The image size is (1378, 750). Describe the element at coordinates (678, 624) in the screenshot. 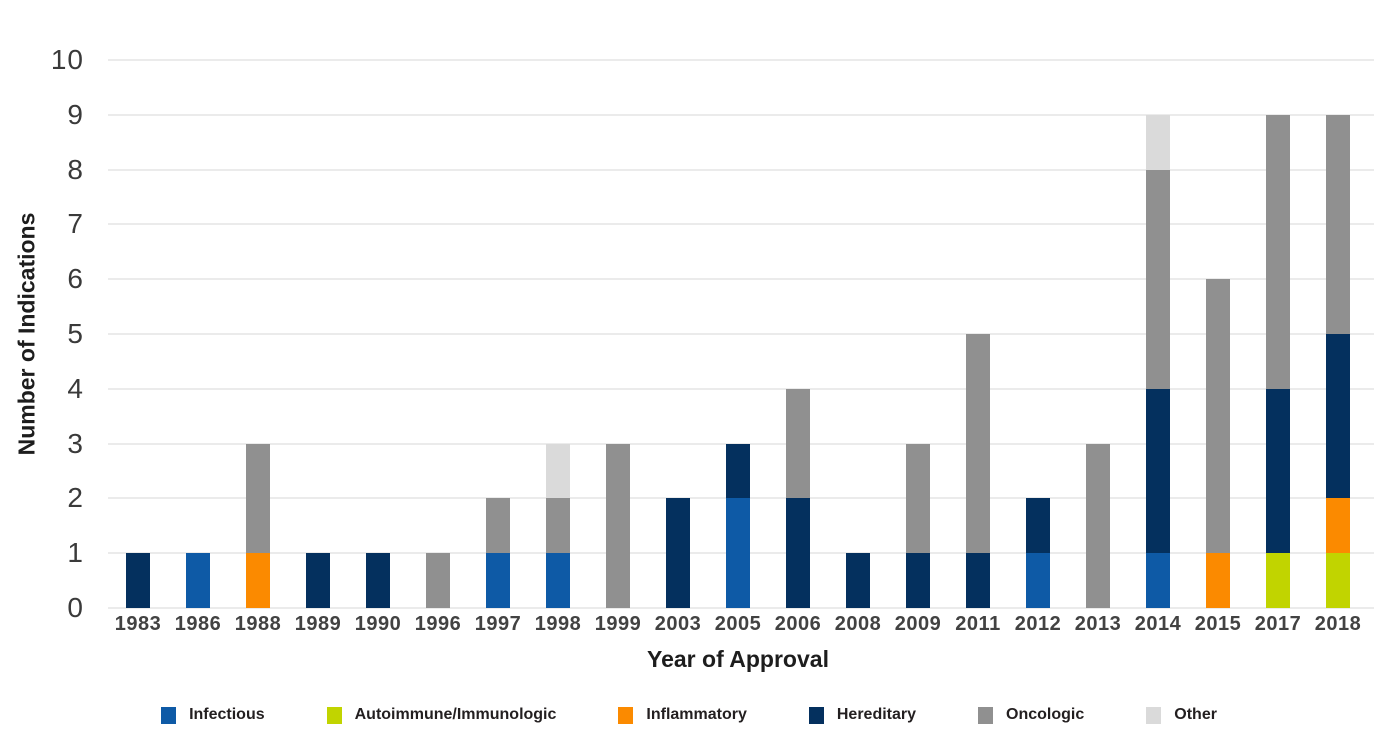

I see `x-tick-label: 2003` at that location.